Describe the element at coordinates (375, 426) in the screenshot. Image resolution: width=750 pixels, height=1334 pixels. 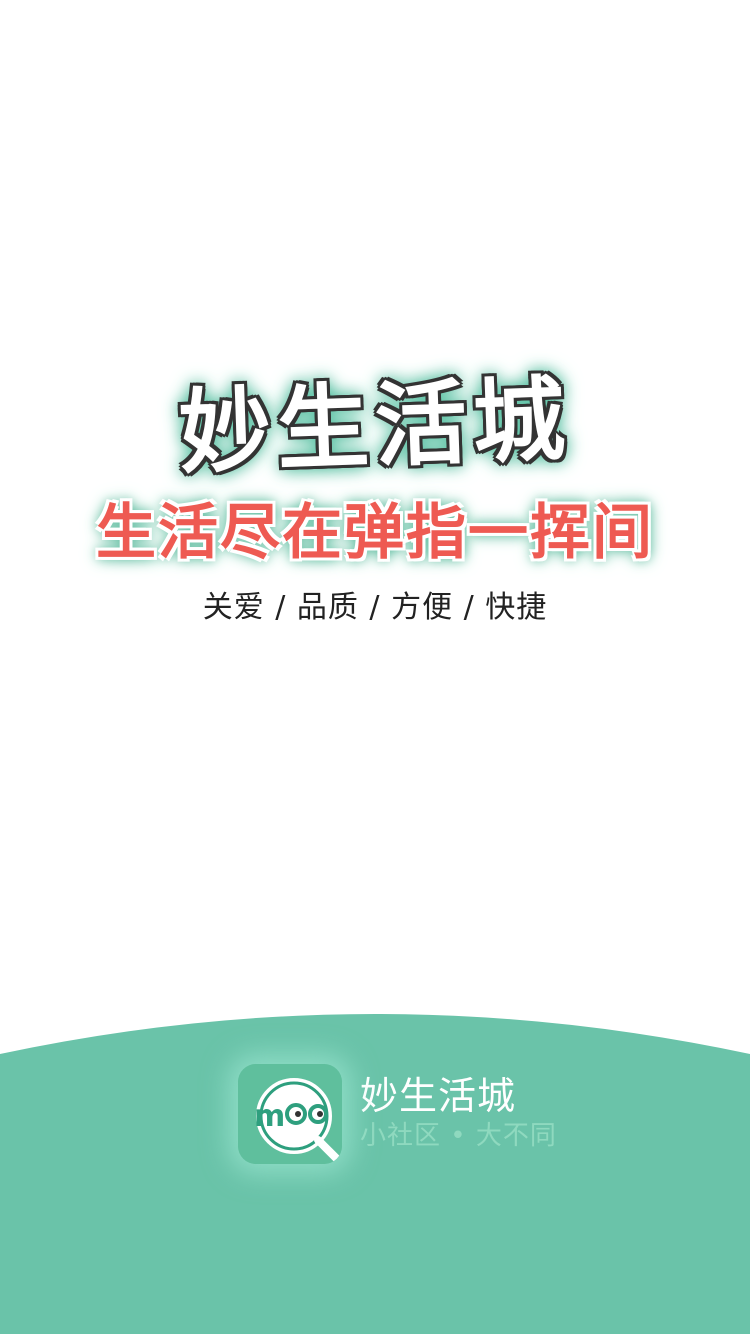
I see `splash-title: 妙生活城` at that location.